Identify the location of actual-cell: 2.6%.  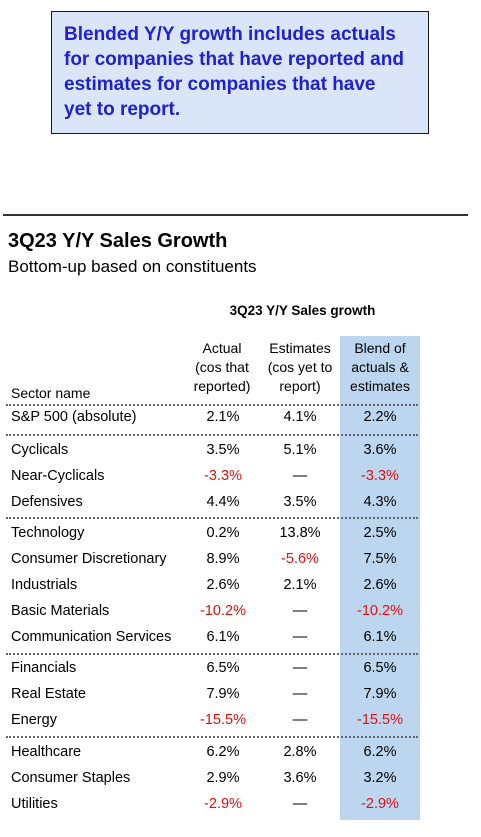
(223, 585).